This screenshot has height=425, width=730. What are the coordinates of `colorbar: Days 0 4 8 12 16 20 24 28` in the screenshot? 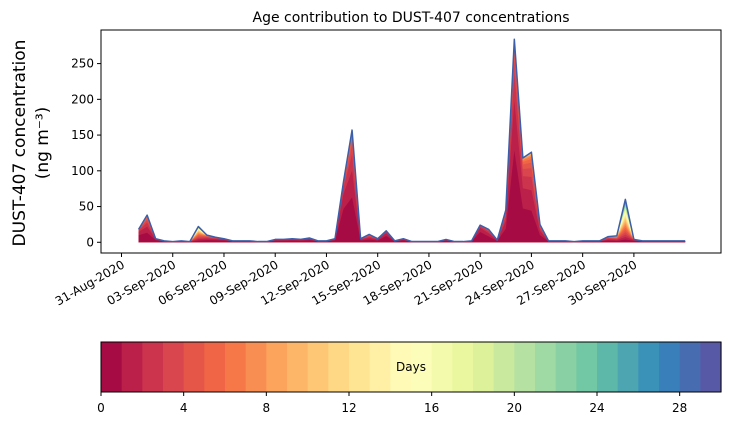 It's located at (409, 378).